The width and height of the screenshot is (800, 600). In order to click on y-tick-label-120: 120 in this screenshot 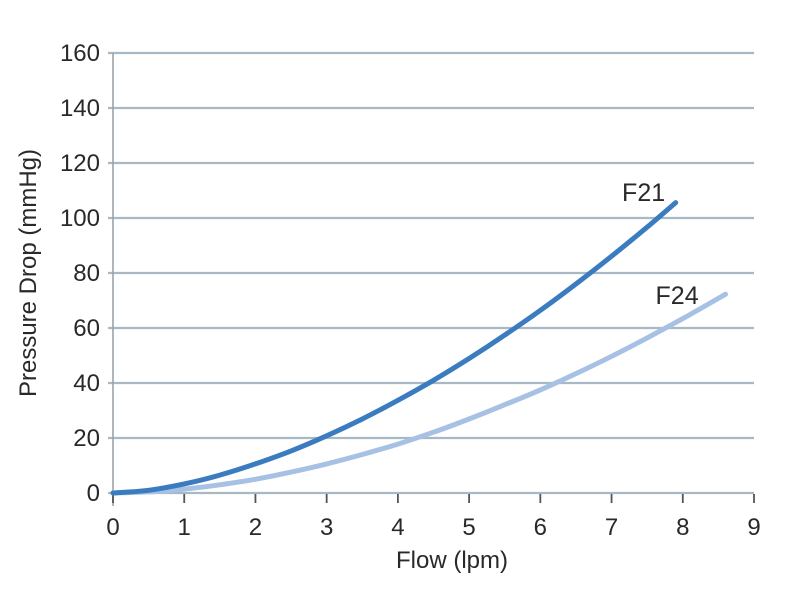, I will do `click(80, 163)`.